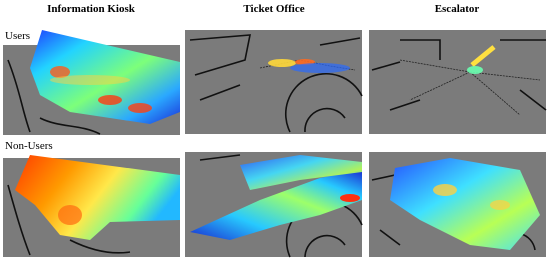 This screenshot has height=259, width=550. What do you see at coordinates (29, 146) in the screenshot?
I see `row-label: Non-Users` at bounding box center [29, 146].